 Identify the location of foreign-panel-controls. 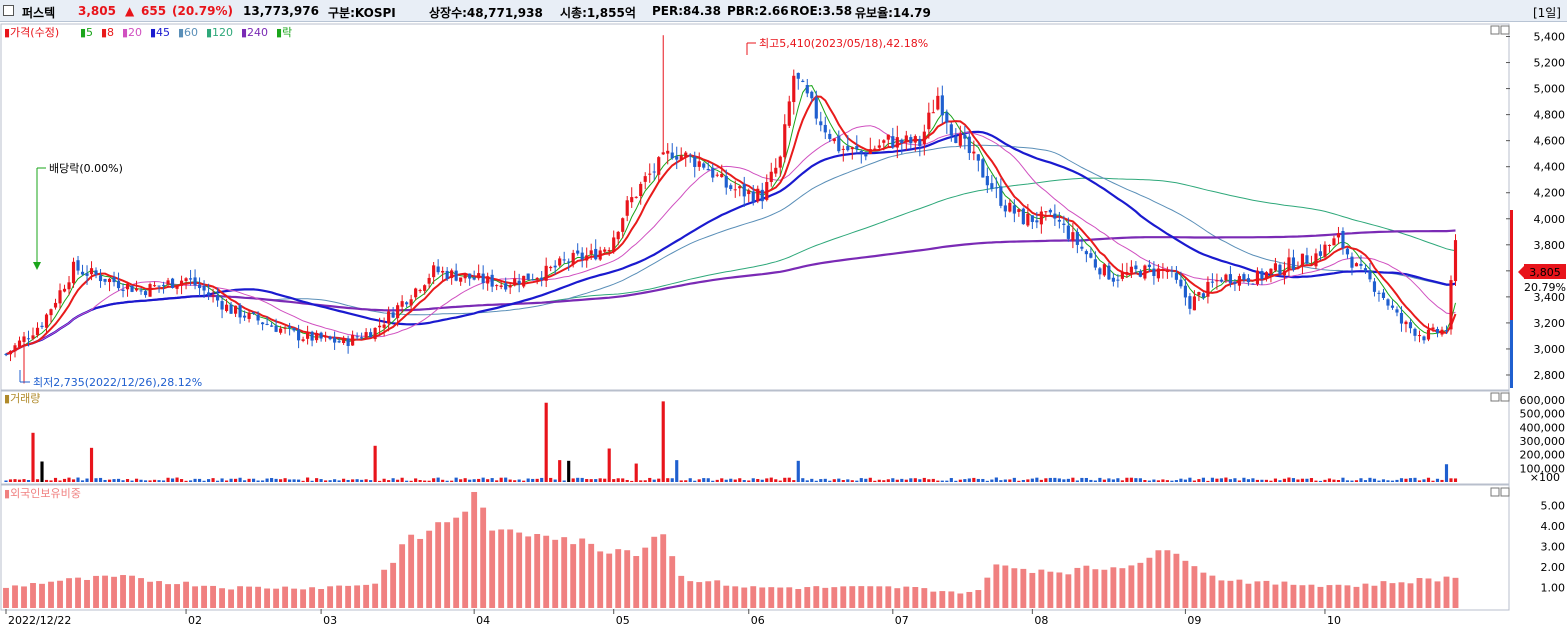
(1500, 492).